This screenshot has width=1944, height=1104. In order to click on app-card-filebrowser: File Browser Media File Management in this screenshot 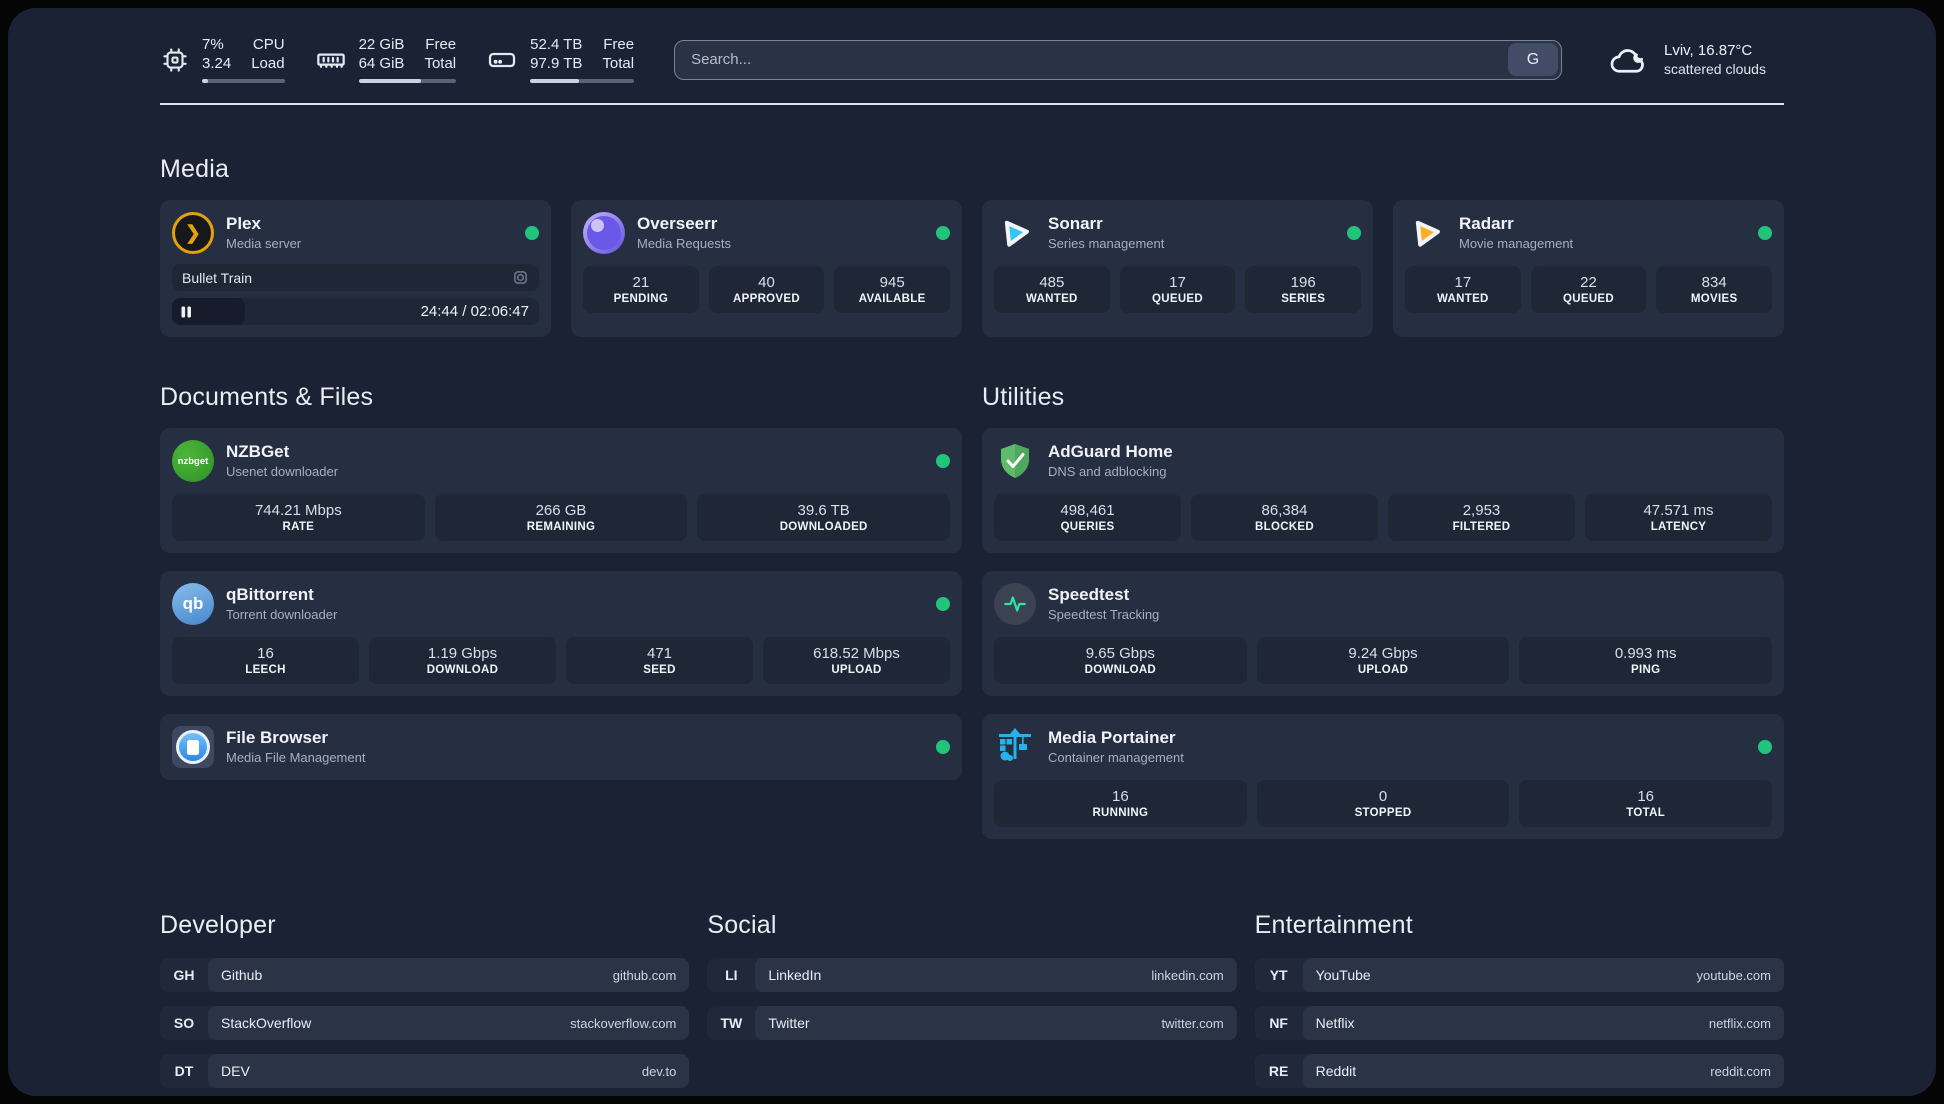, I will do `click(561, 747)`.